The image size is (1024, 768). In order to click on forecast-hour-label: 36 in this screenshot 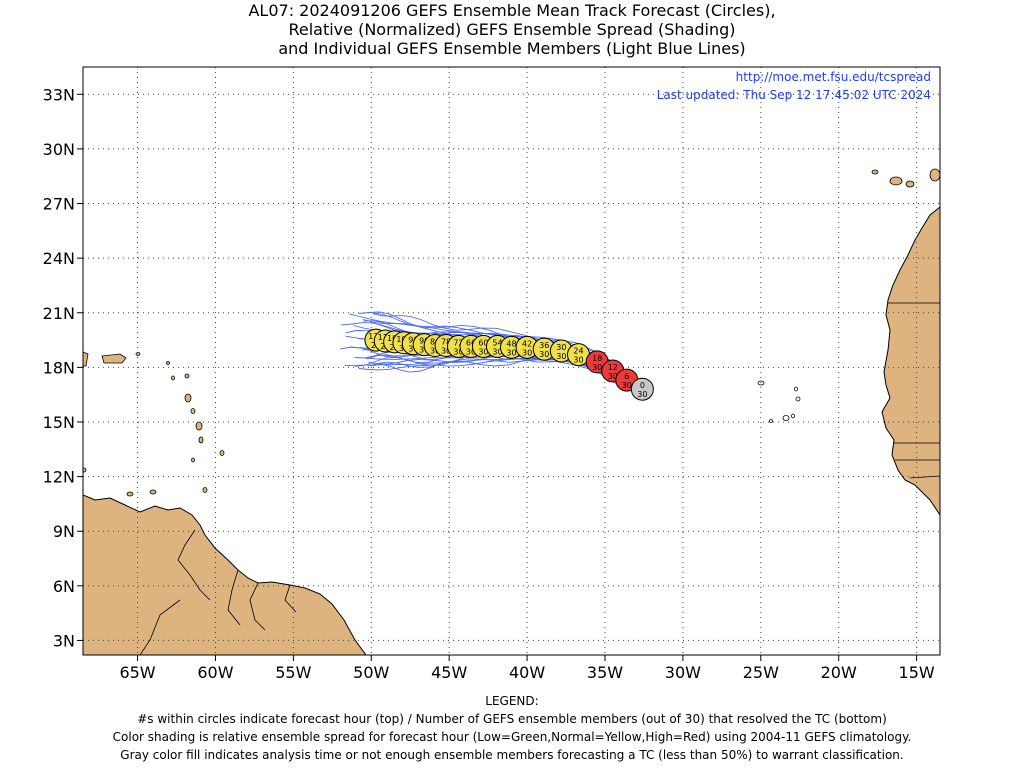, I will do `click(544, 345)`.